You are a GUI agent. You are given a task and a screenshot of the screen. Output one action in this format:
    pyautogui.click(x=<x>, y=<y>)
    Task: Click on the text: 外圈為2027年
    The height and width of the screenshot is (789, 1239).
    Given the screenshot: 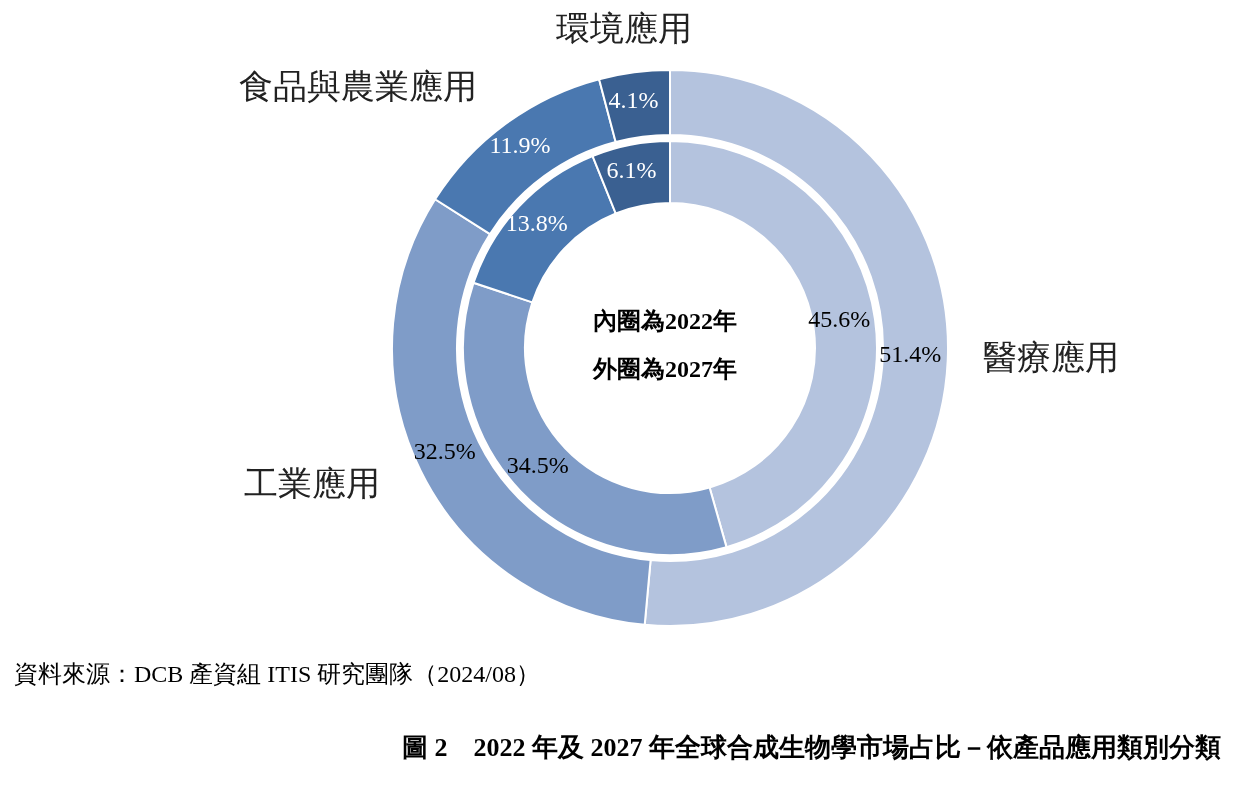 What is the action you would take?
    pyautogui.click(x=664, y=369)
    